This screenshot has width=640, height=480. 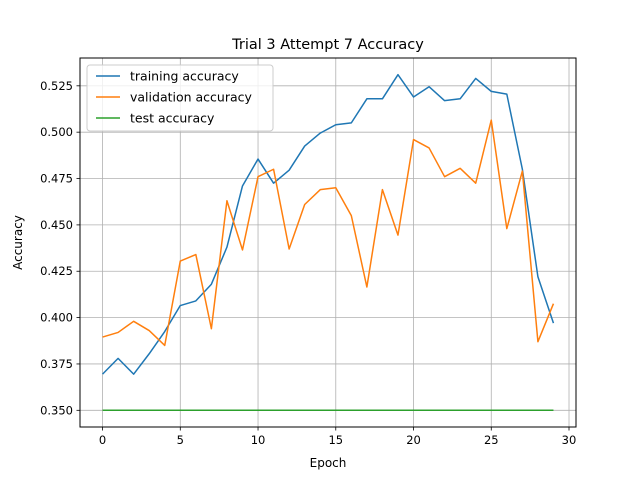 What do you see at coordinates (56, 318) in the screenshot?
I see `y-tick-label: 0.400` at bounding box center [56, 318].